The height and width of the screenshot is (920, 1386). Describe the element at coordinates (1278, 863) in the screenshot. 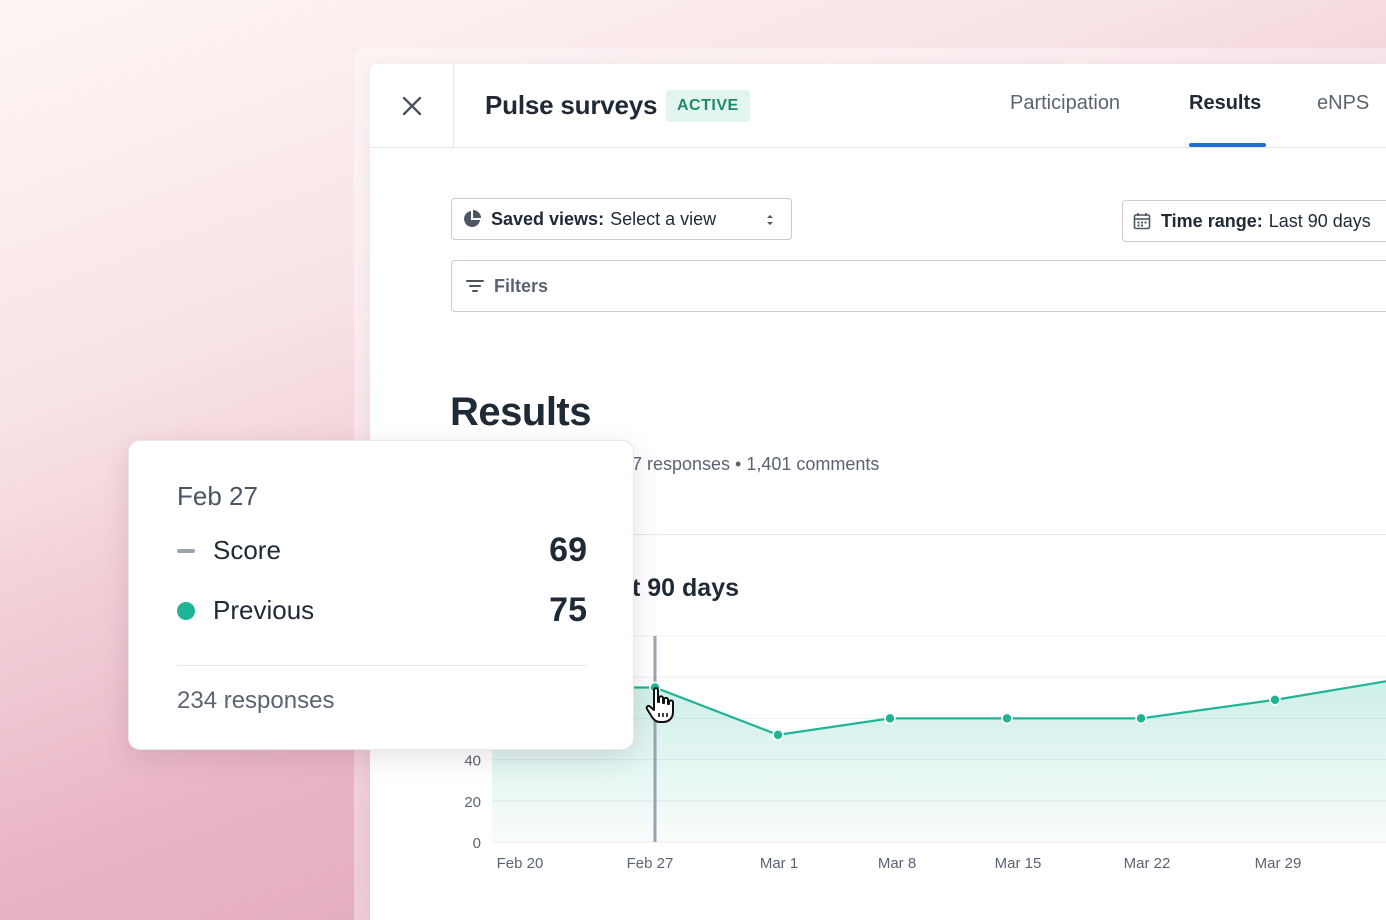

I see `x-tick-label-6: Mar 29` at that location.